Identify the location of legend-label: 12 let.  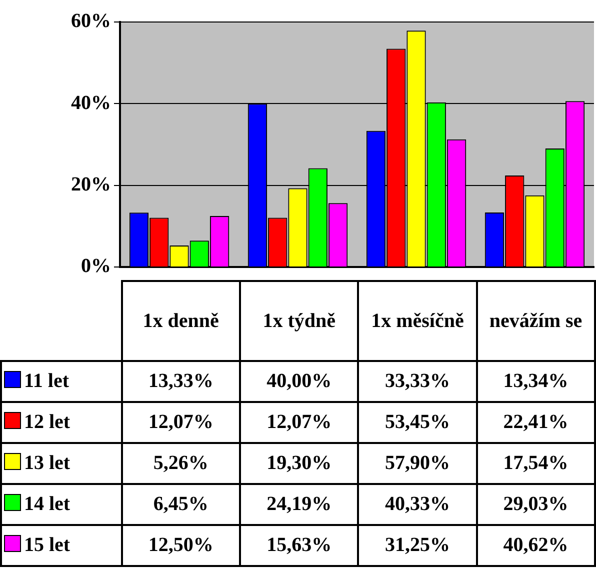
(61, 422).